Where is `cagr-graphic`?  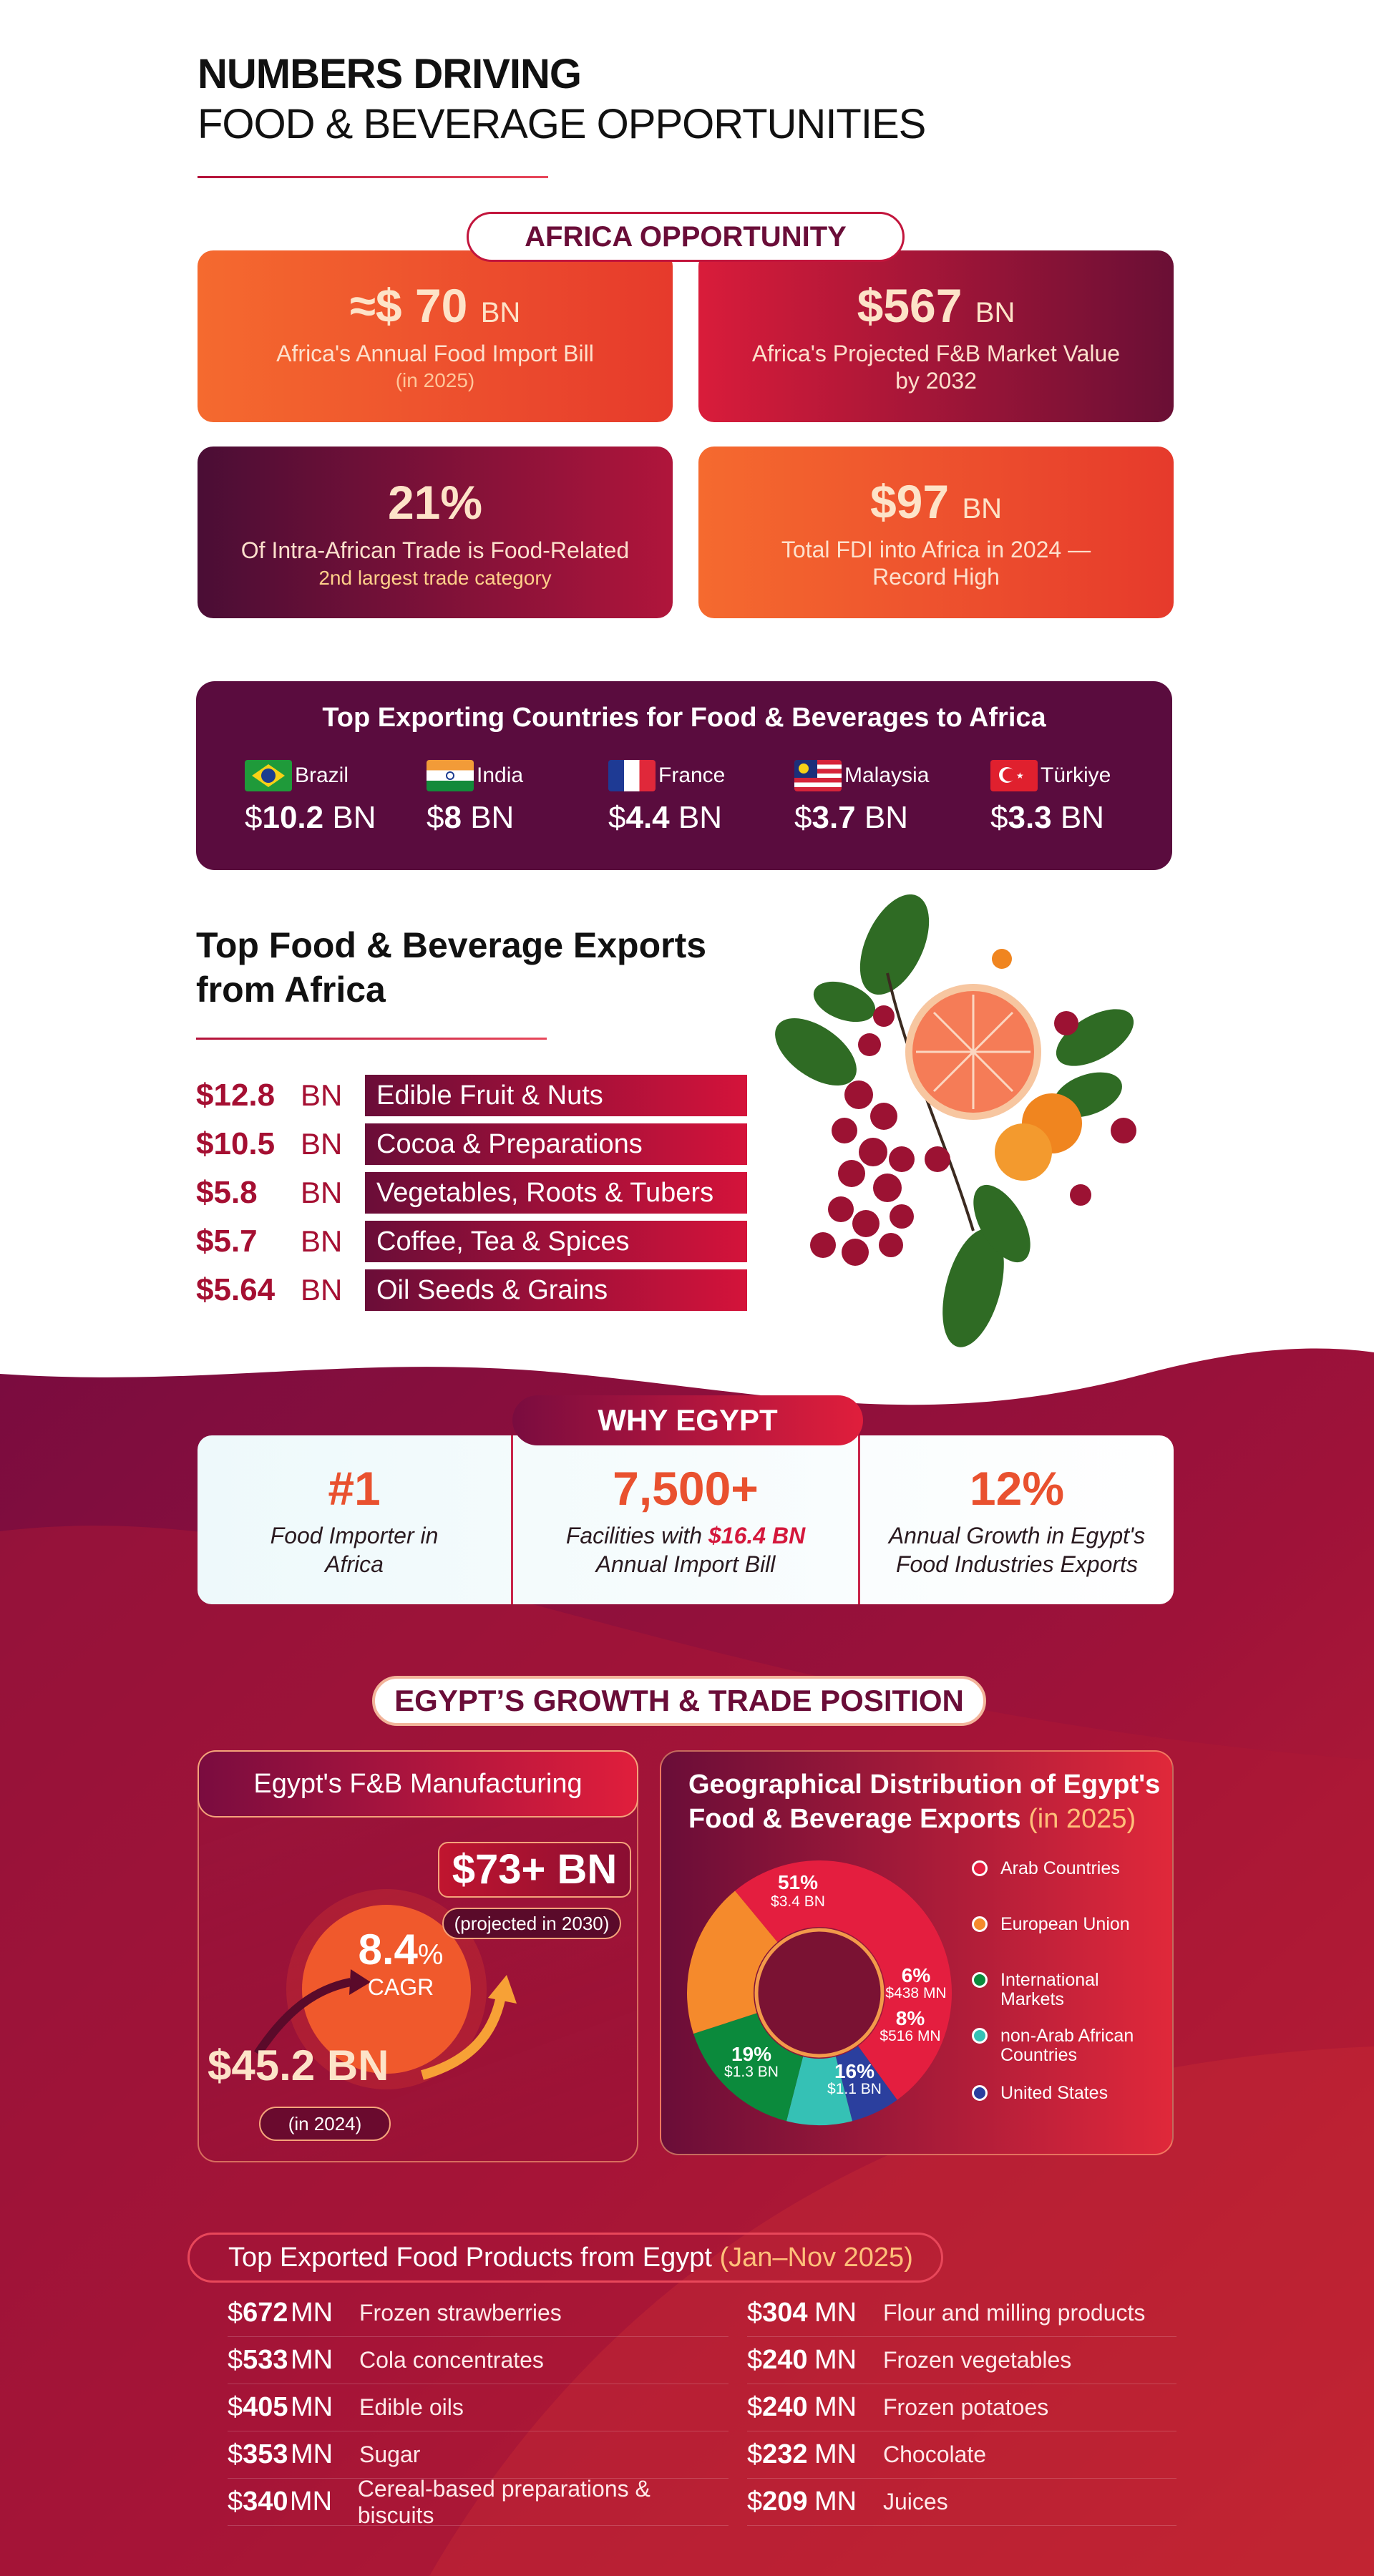
cagr-graphic is located at coordinates (385, 1989).